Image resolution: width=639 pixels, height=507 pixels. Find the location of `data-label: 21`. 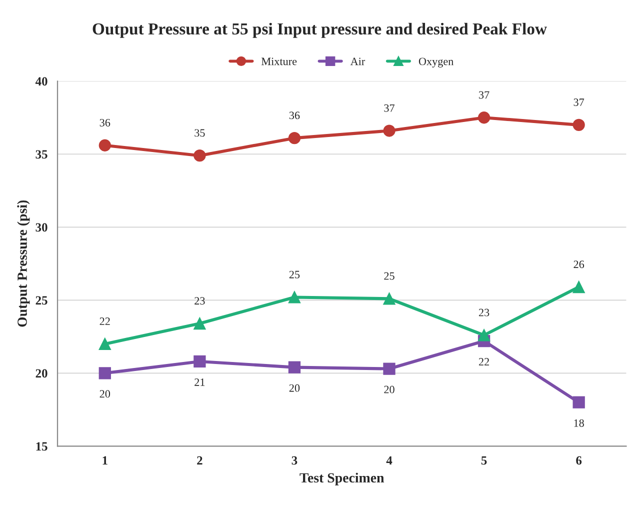

data-label: 21 is located at coordinates (199, 382).